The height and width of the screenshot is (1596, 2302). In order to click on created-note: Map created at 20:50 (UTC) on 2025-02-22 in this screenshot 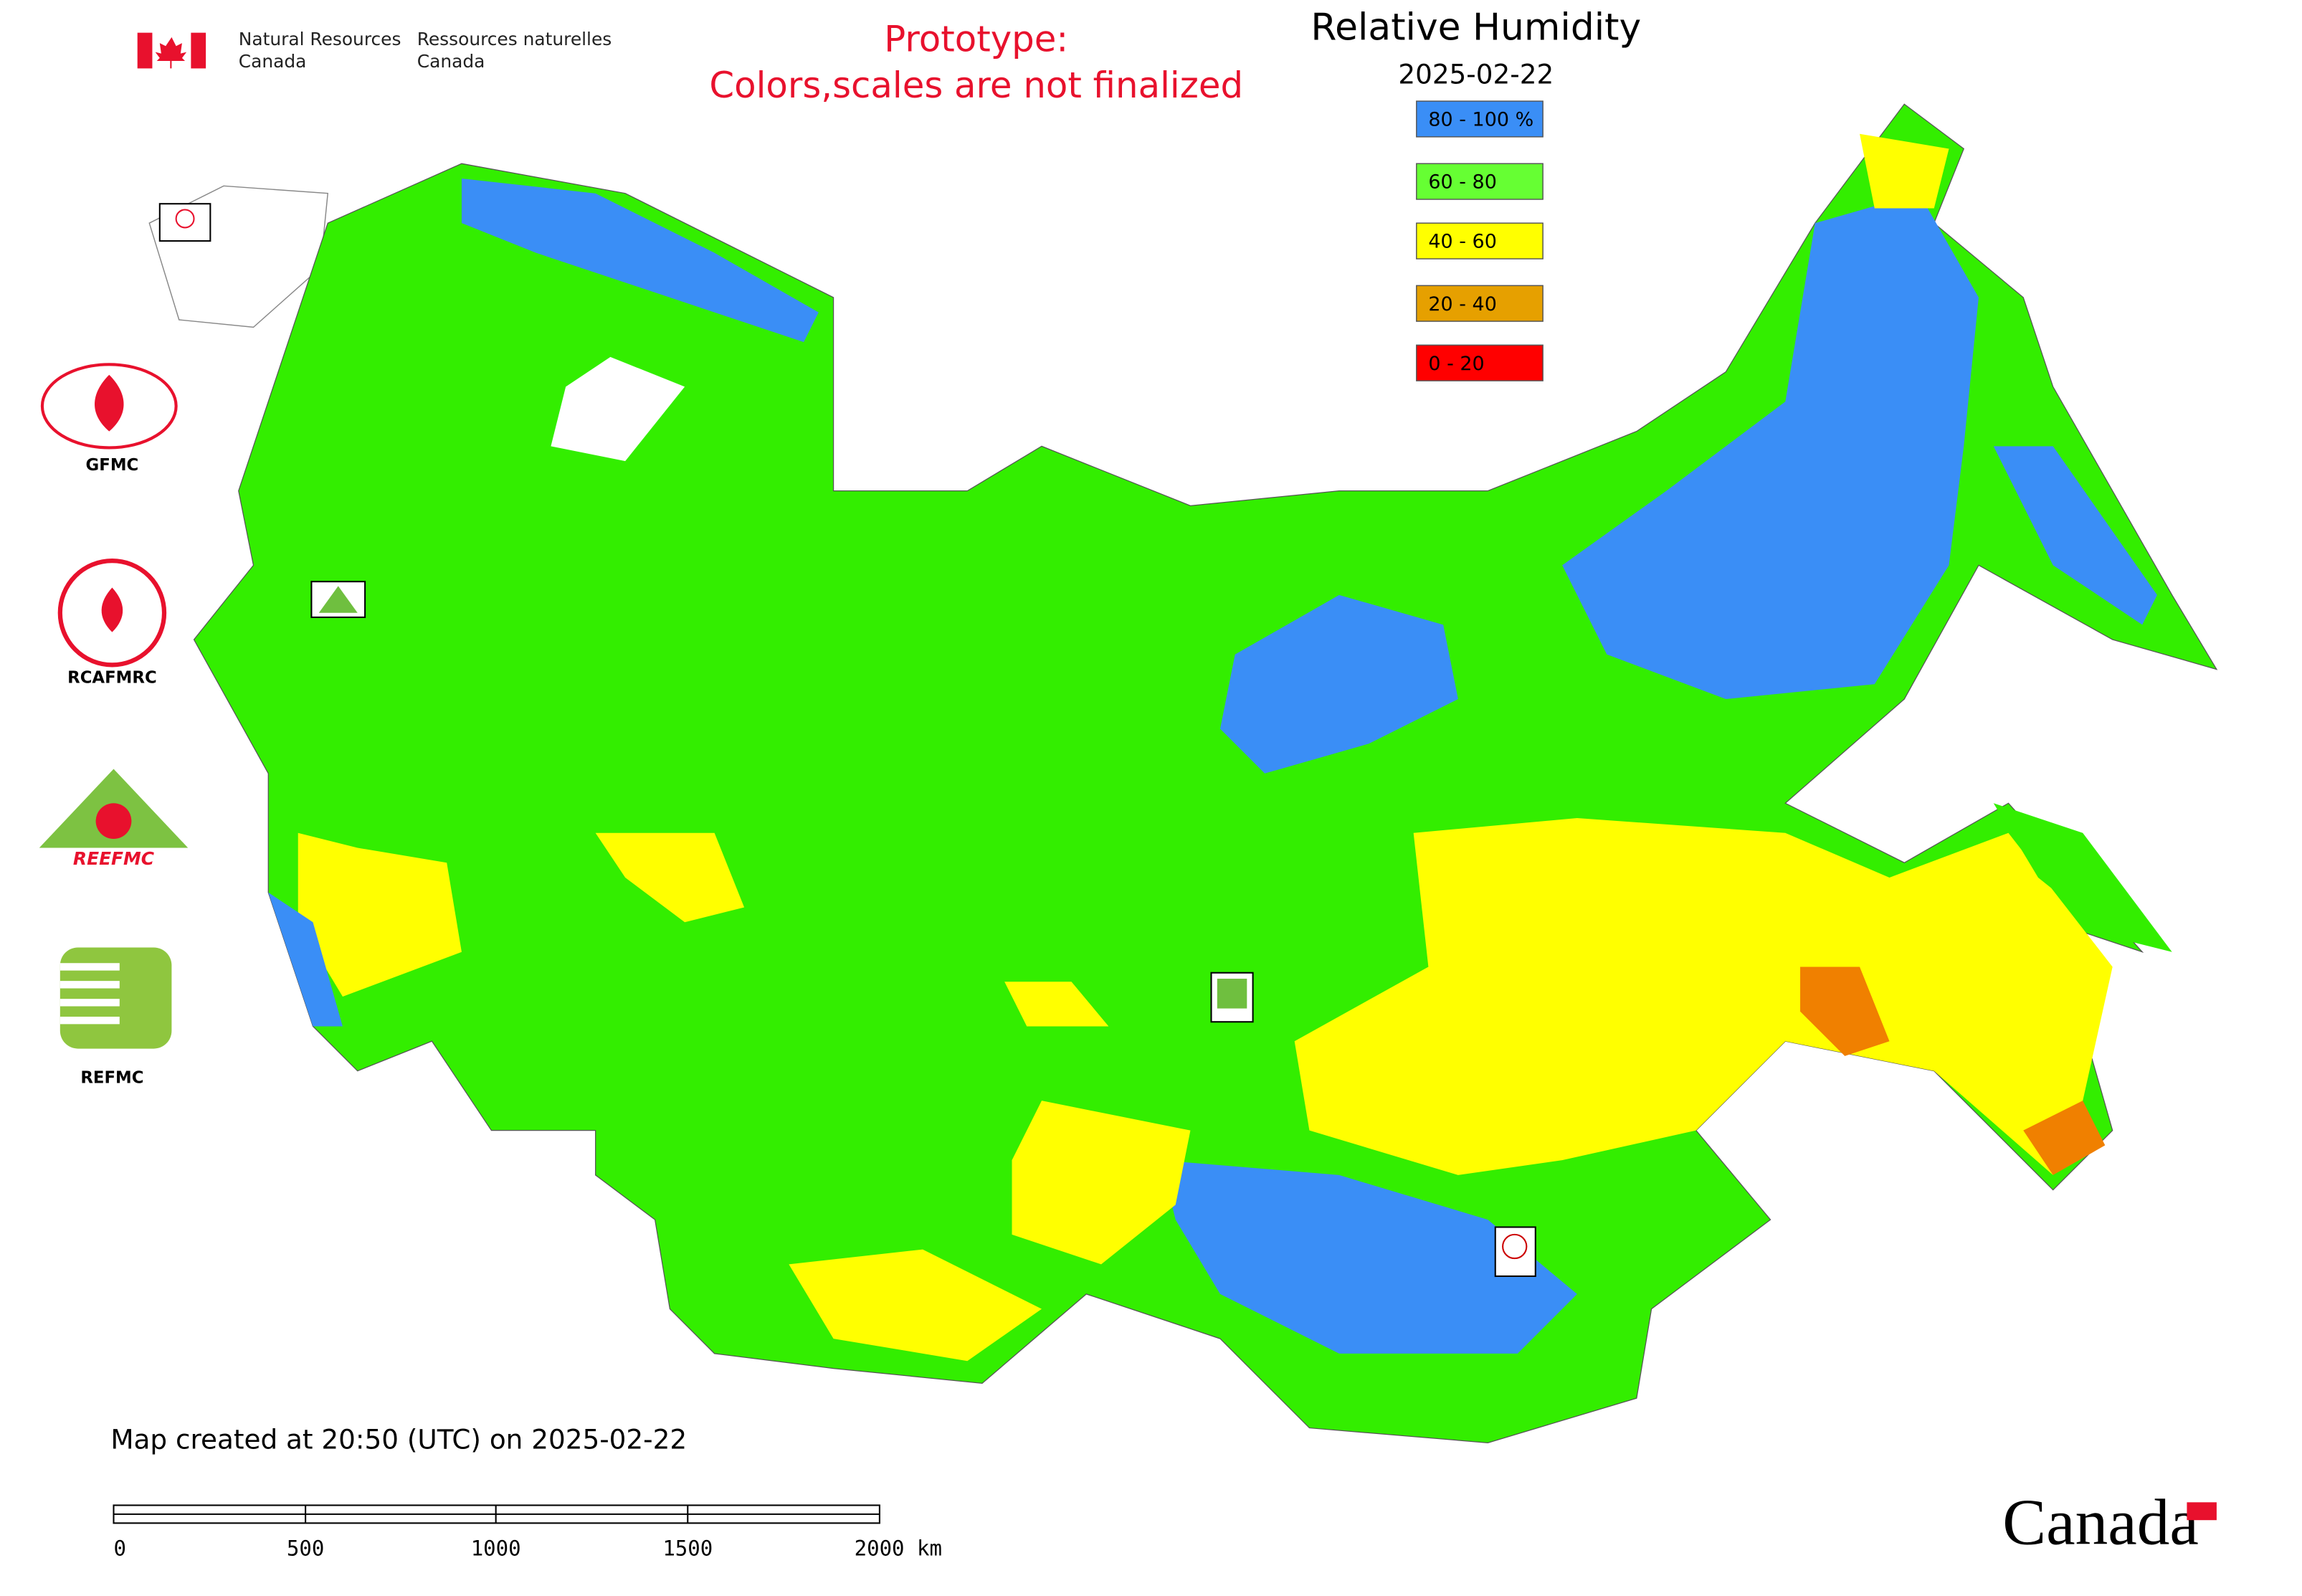, I will do `click(398, 1439)`.